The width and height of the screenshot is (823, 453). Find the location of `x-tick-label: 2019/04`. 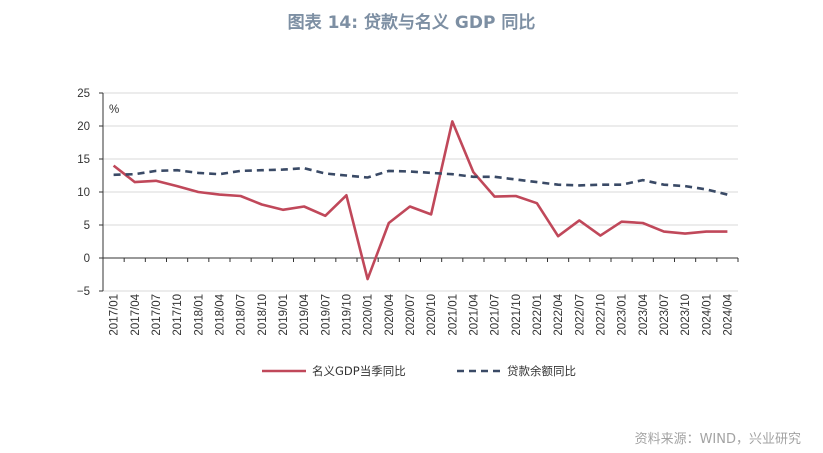

x-tick-label: 2019/04 is located at coordinates (305, 314).